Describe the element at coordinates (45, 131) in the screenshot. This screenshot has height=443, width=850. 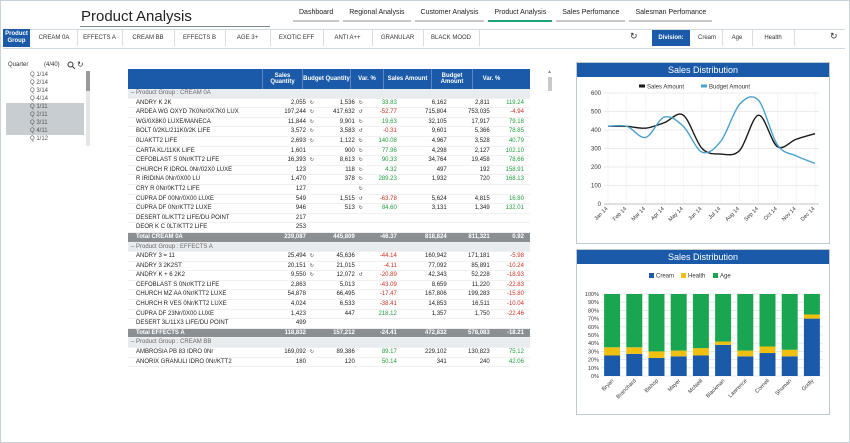
I see `slicer-item: Q 4/11` at that location.